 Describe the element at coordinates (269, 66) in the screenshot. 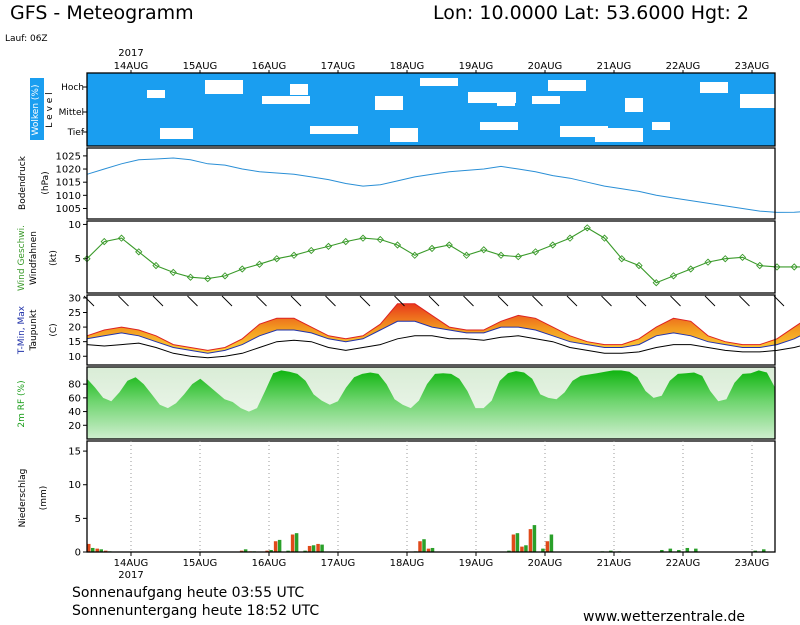

I see `day-label-top: 16AUG` at that location.